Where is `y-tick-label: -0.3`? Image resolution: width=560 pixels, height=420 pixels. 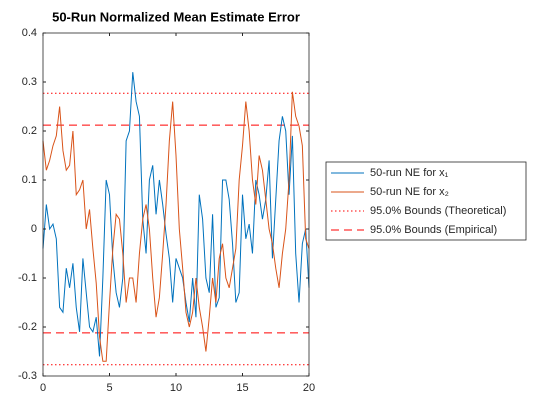 y-tick-label: -0.3 is located at coordinates (27, 376).